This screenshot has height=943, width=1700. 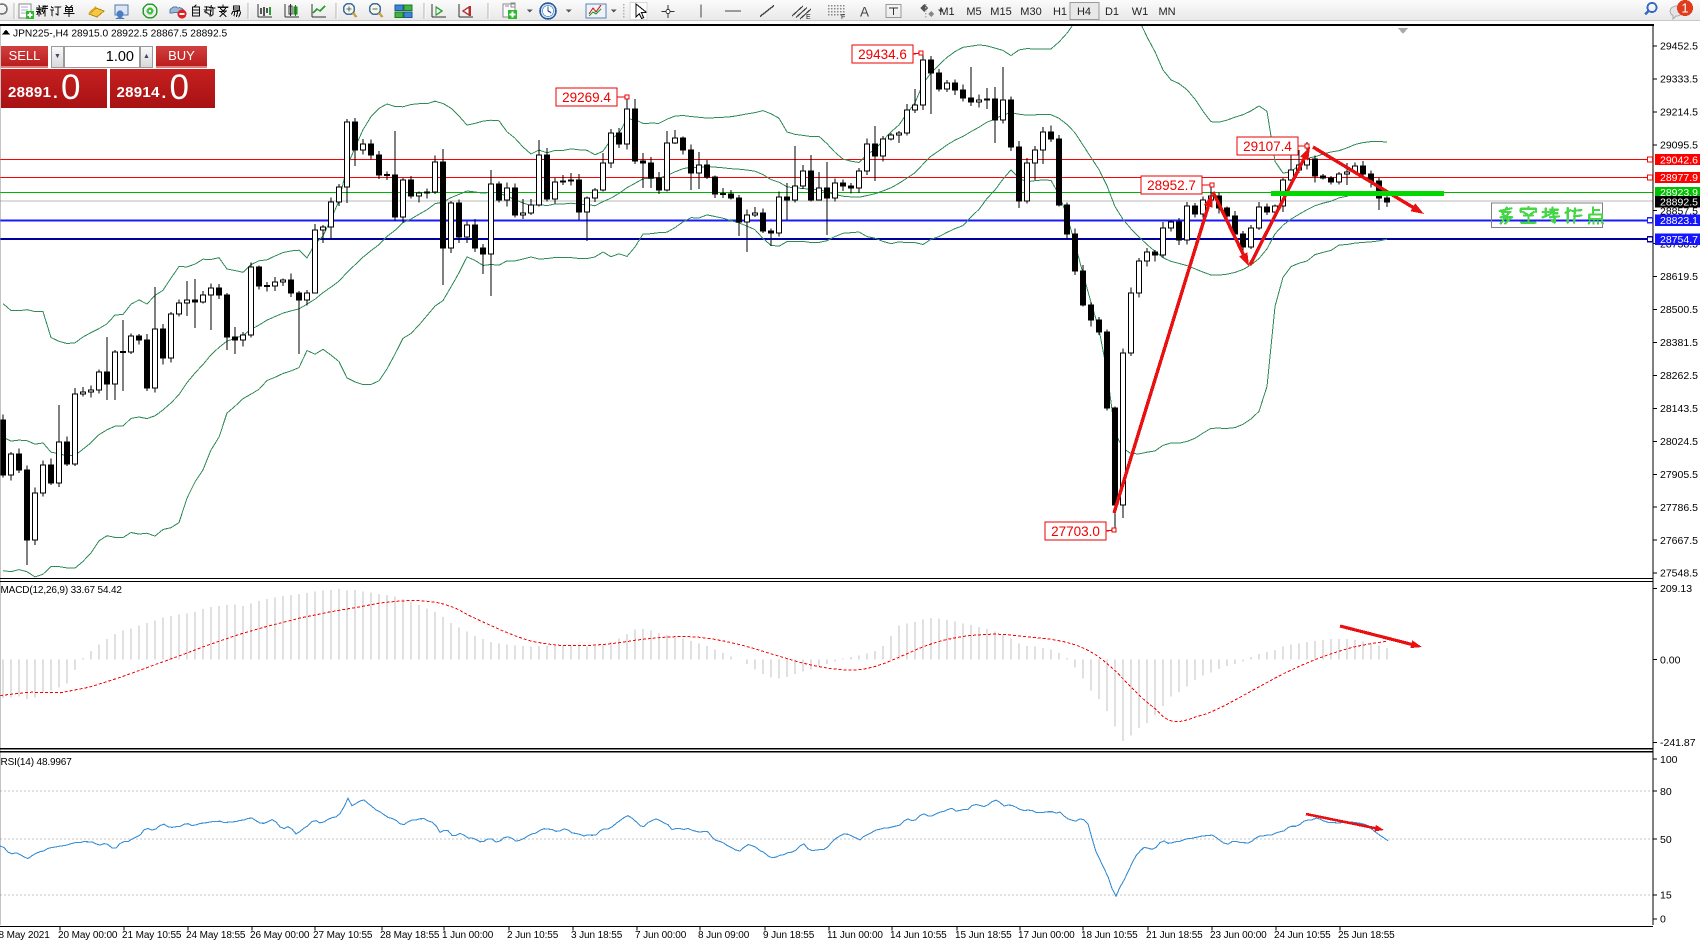 I want to click on svg-text: 27667.5, so click(x=1679, y=541).